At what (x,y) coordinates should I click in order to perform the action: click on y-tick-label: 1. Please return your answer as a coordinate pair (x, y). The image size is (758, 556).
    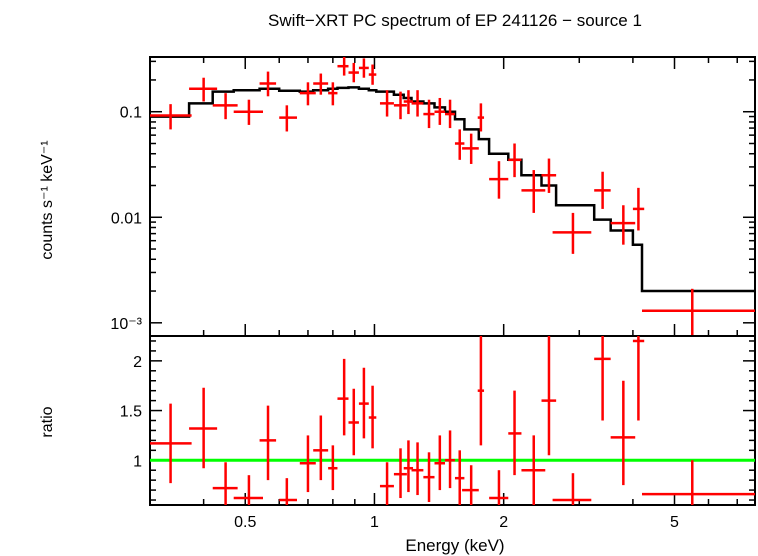
    Looking at the image, I should click on (137, 461).